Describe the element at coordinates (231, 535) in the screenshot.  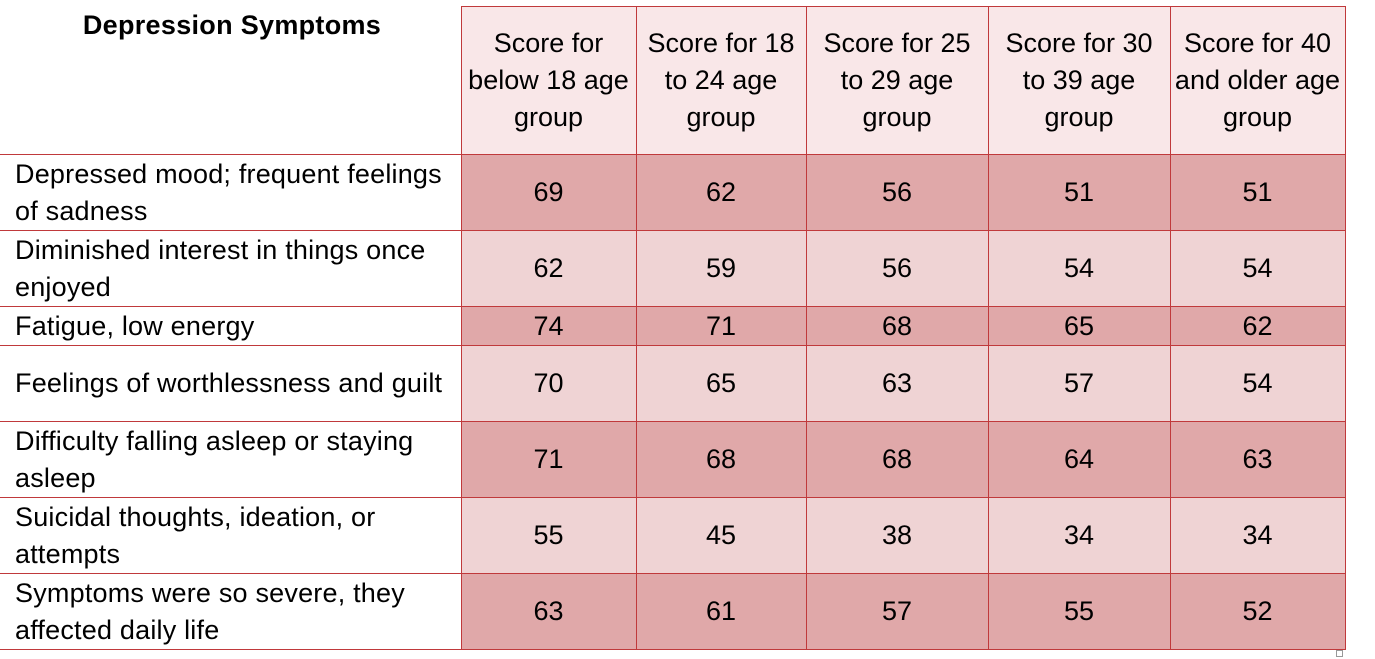
I see `row-label: Suicidal thoughts, ideation, or attempts` at that location.